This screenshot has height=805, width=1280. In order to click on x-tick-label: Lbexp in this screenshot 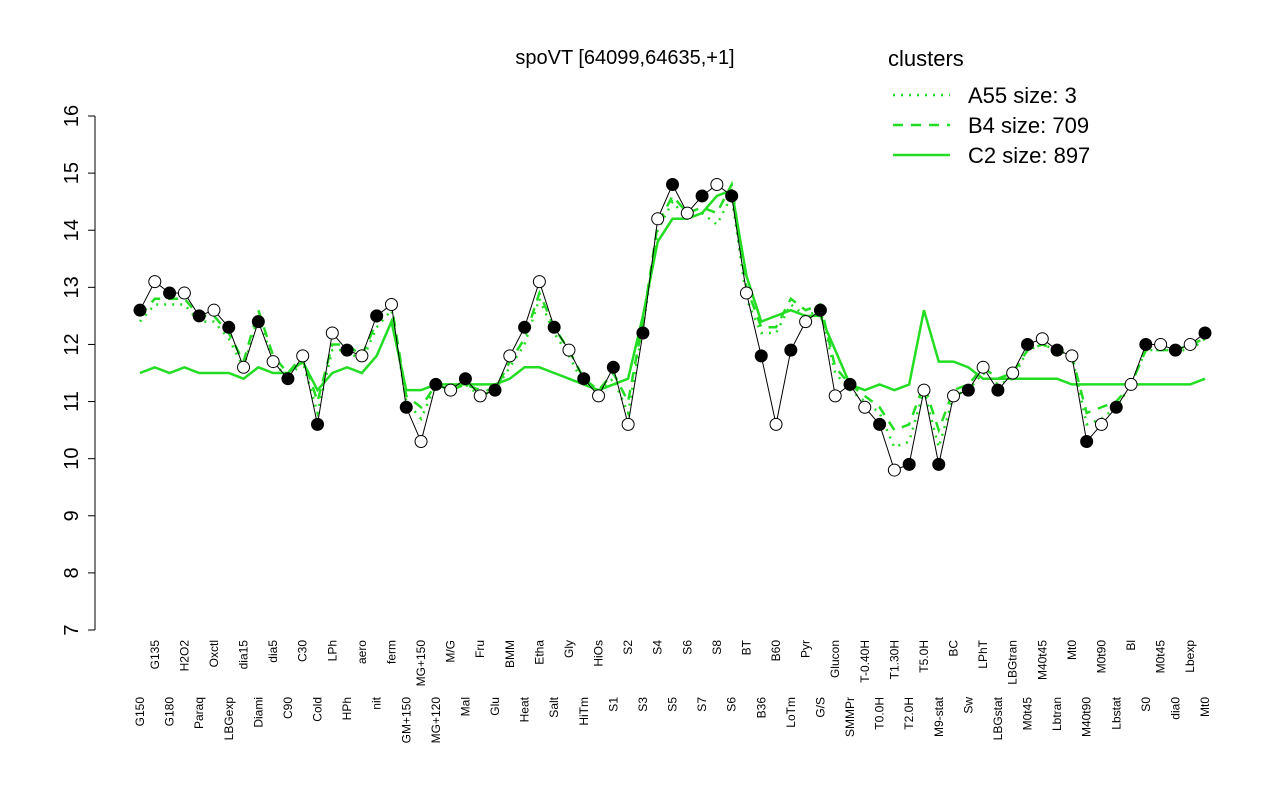, I will do `click(1190, 656)`.